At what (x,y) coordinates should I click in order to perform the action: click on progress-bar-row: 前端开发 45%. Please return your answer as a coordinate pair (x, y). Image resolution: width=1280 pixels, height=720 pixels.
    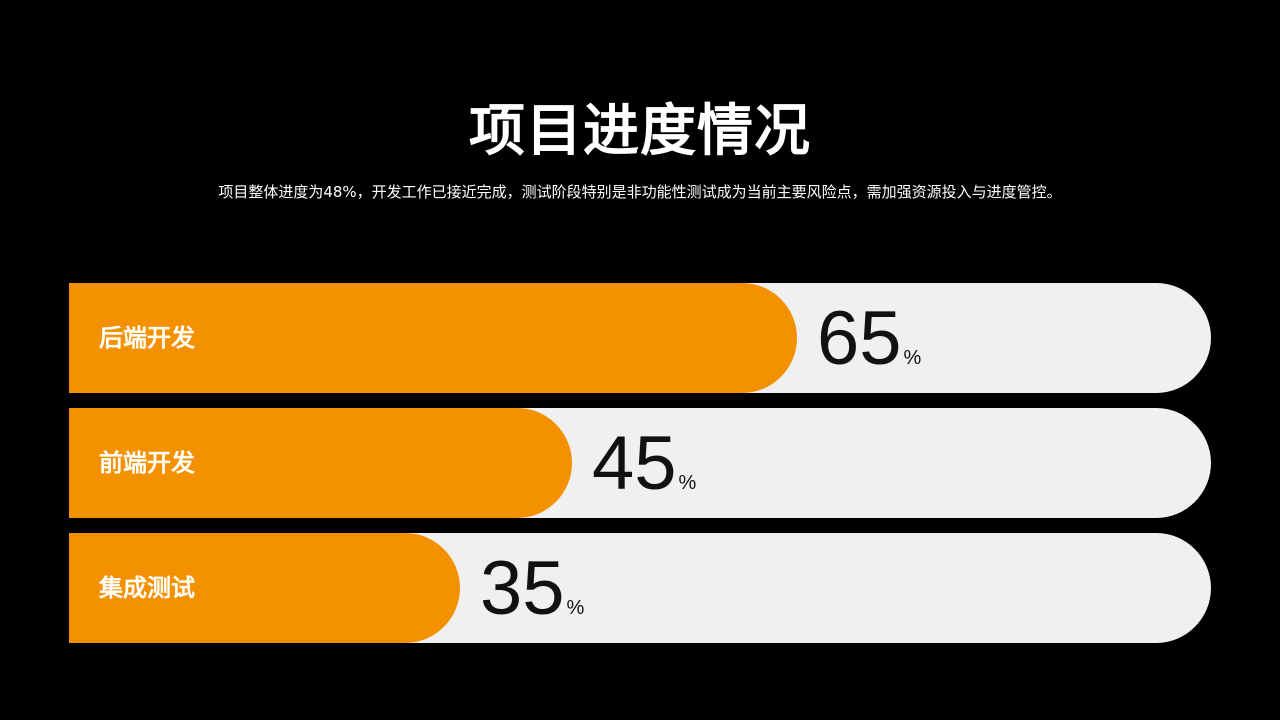
    Looking at the image, I should click on (640, 463).